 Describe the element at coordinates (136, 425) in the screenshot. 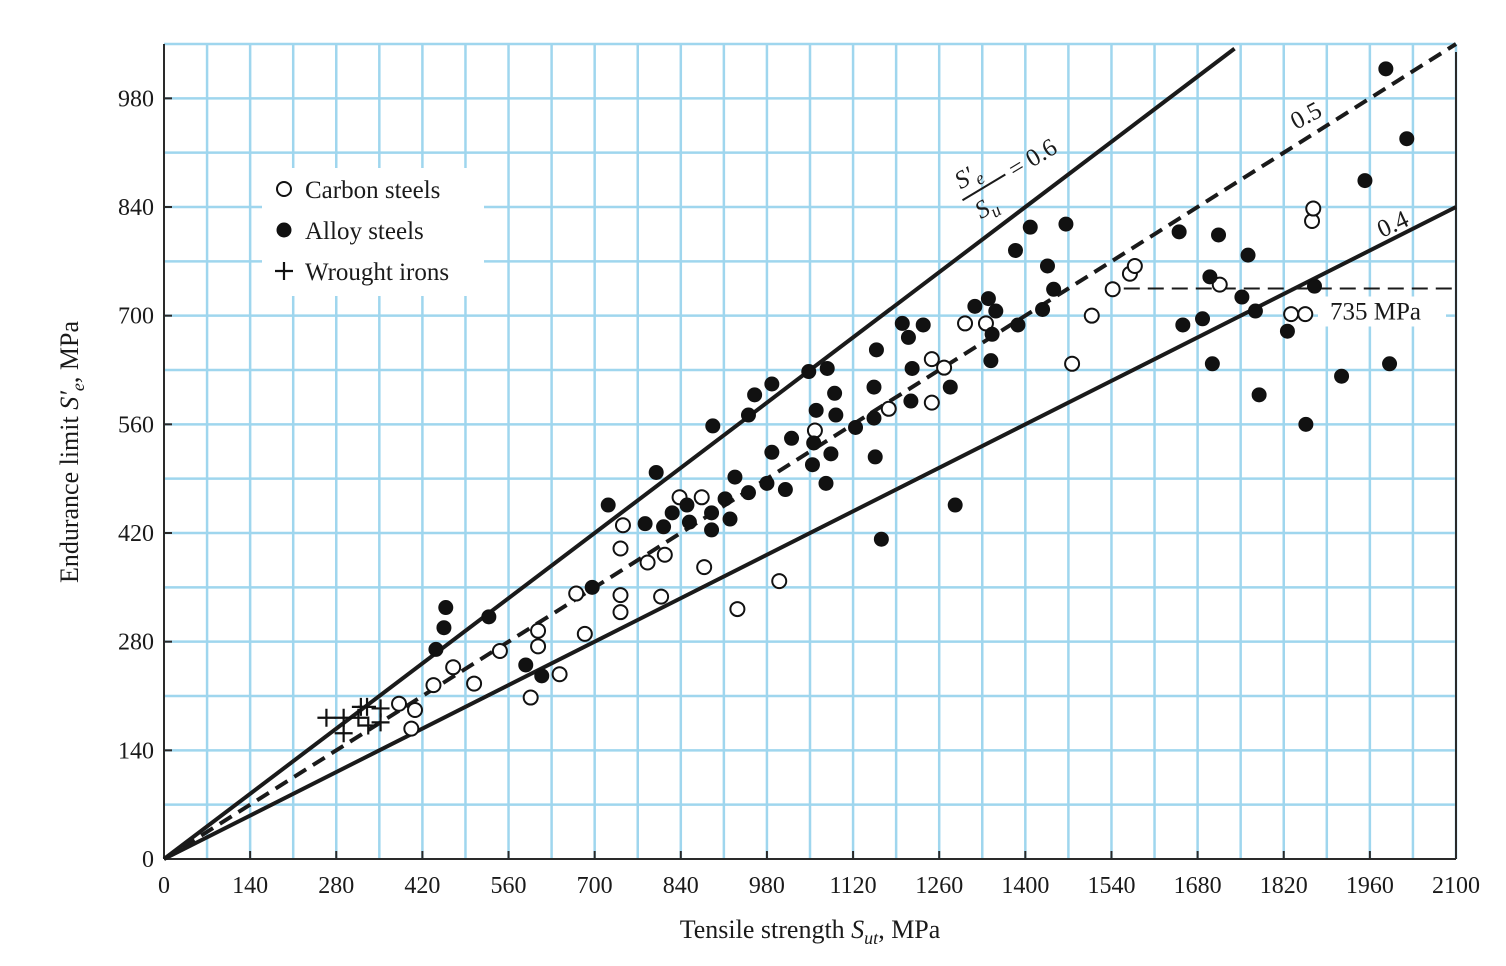

I see `y-tick-label: 560` at that location.